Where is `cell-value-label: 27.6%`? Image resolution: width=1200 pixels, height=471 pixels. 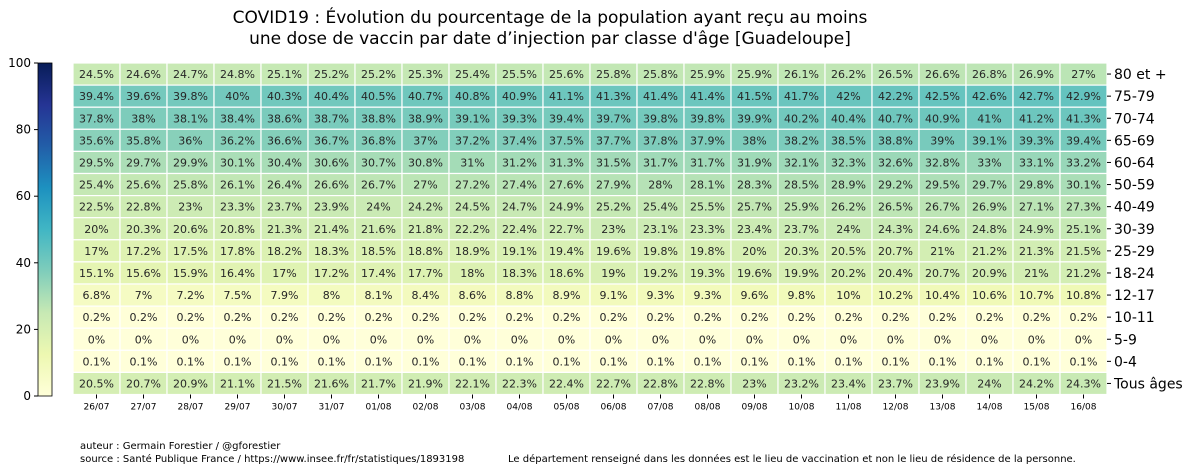 cell-value-label: 27.6% is located at coordinates (566, 185).